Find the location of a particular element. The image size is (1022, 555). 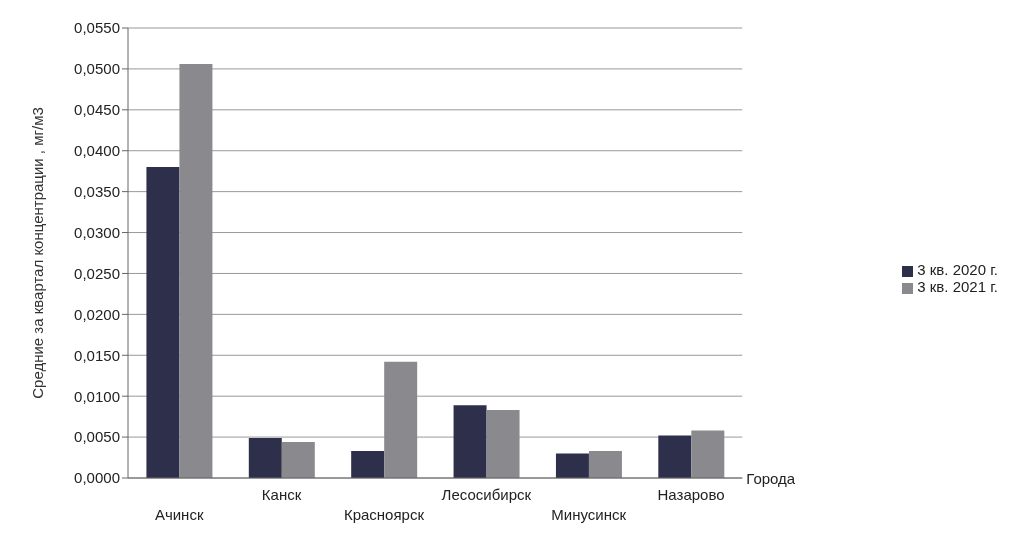

y-axis-title: Средние за квартал концентрации , мг/м3 is located at coordinates (38, 253).